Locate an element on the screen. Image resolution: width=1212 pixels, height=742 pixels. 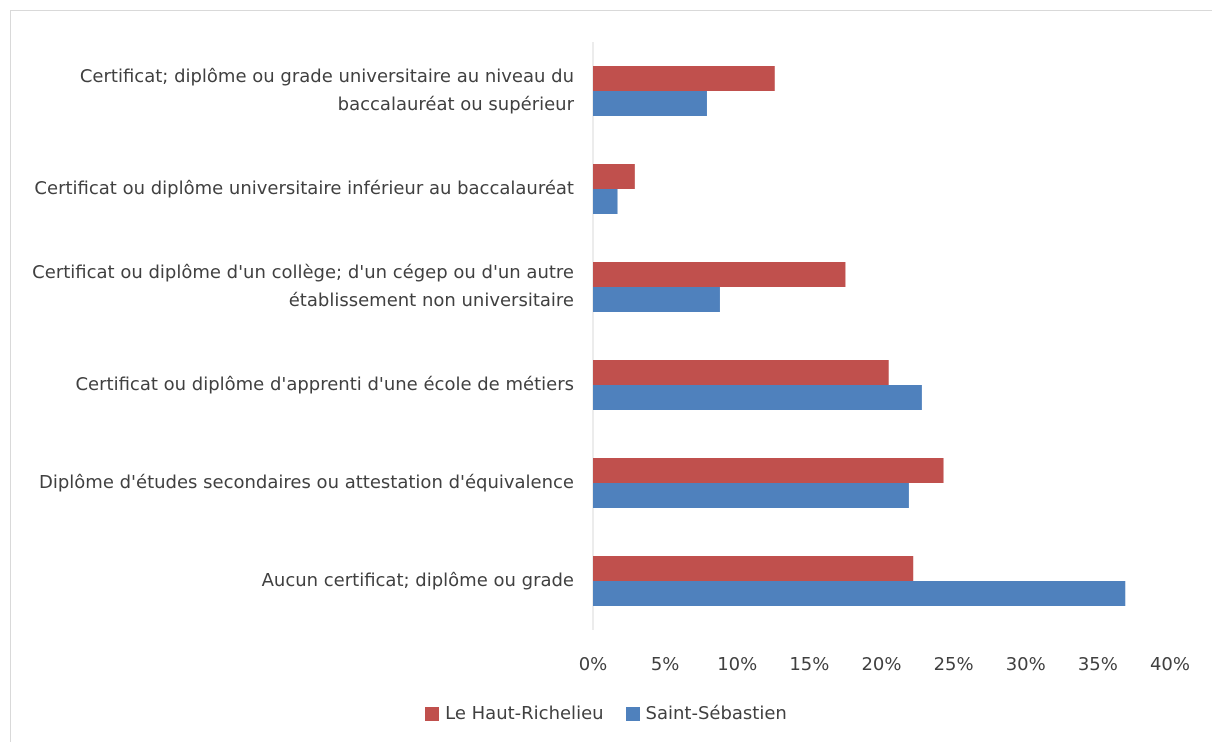
x-tick-label: 10% is located at coordinates (737, 664).